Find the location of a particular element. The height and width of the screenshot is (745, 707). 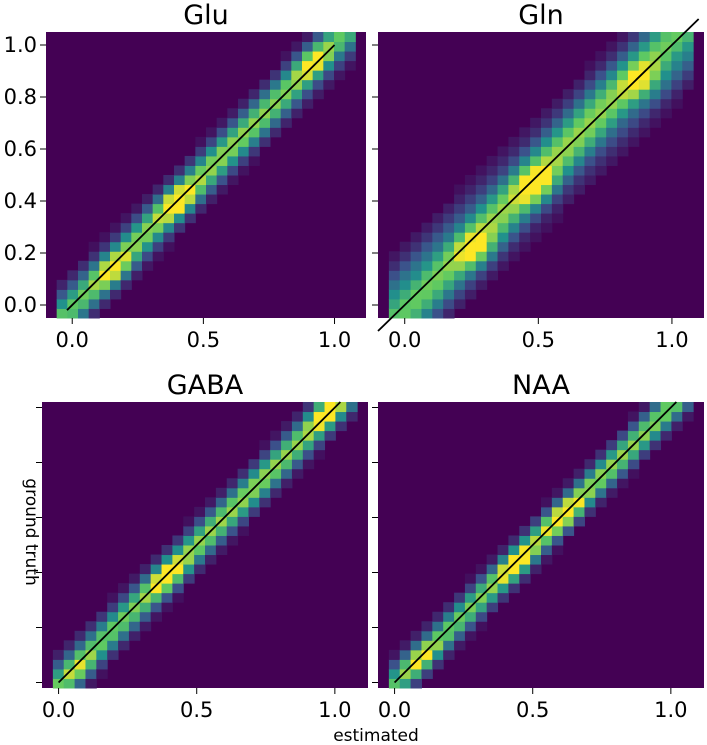

panel-title: Glu is located at coordinates (206, 15).